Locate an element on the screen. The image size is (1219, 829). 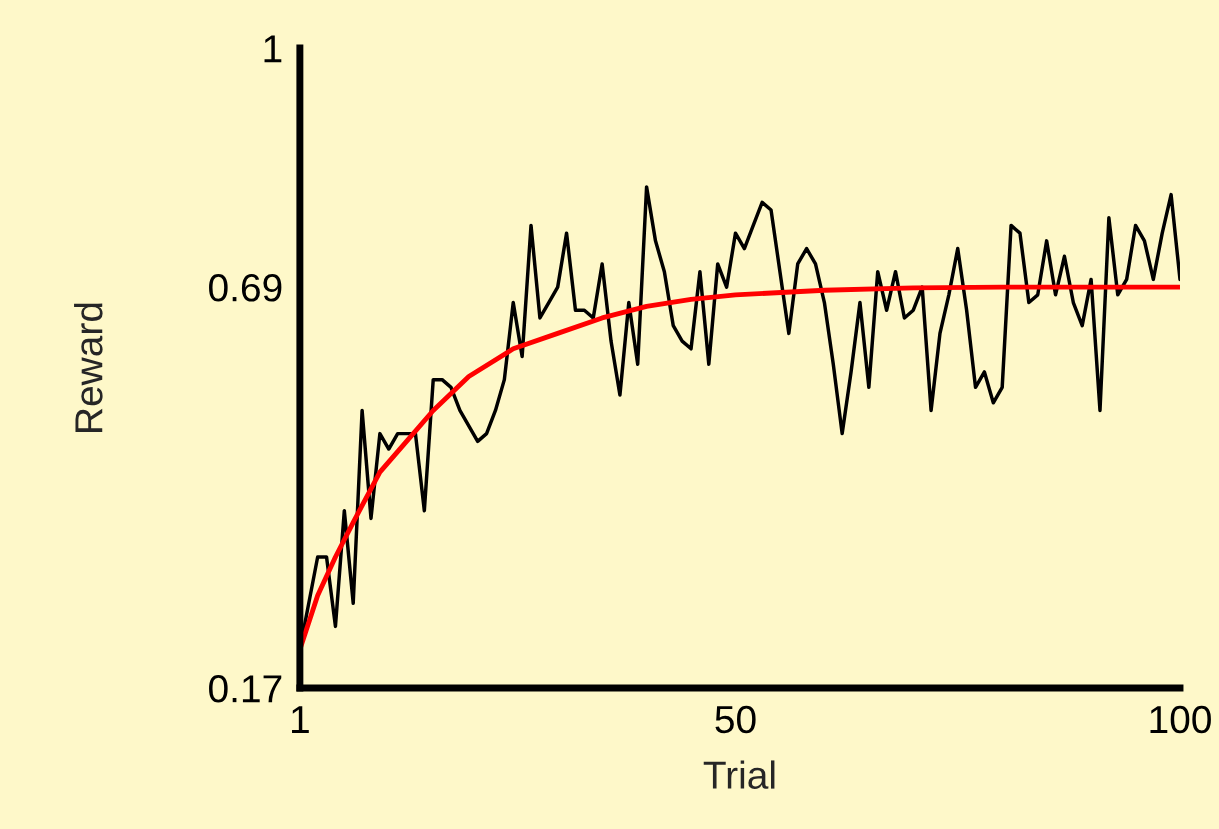
y-tick-label: 1 is located at coordinates (273, 49).